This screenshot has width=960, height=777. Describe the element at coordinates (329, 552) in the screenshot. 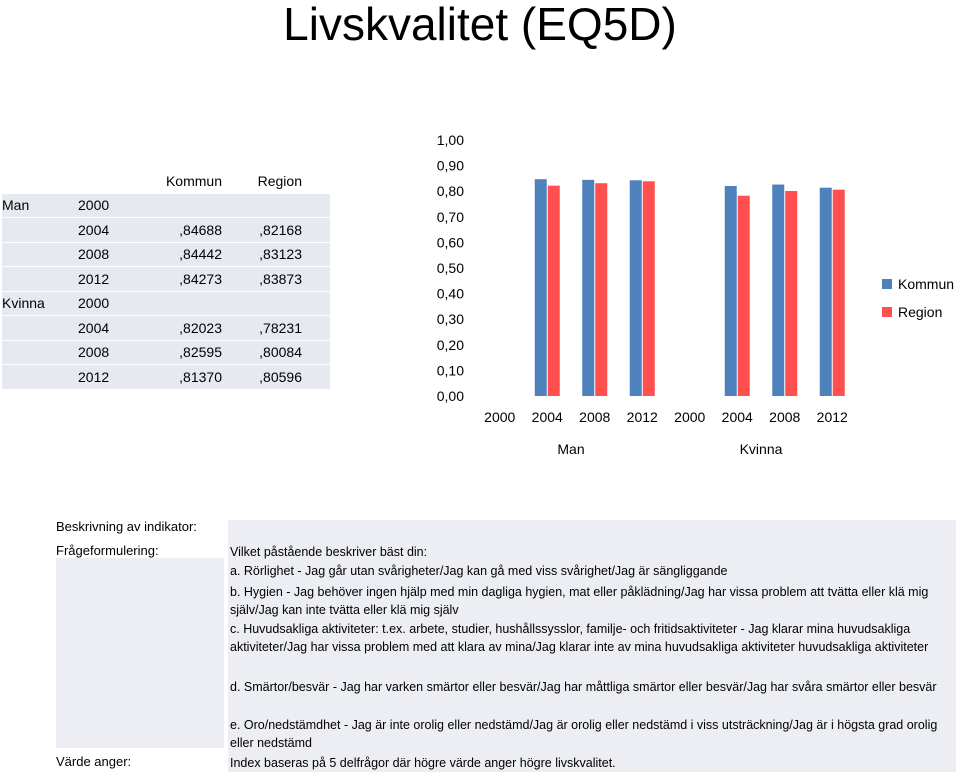

I see `question-intro: Vilket påstående beskriver bäst din:` at that location.